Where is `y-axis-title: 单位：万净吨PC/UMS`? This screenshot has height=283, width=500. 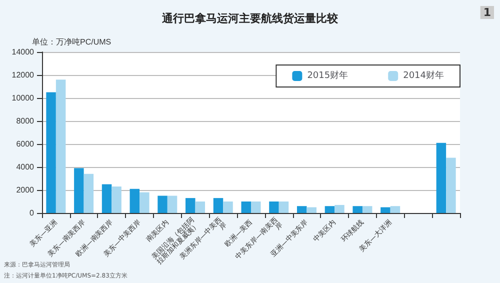
y-axis-title: 单位：万净吨PC/UMS is located at coordinates (72, 42).